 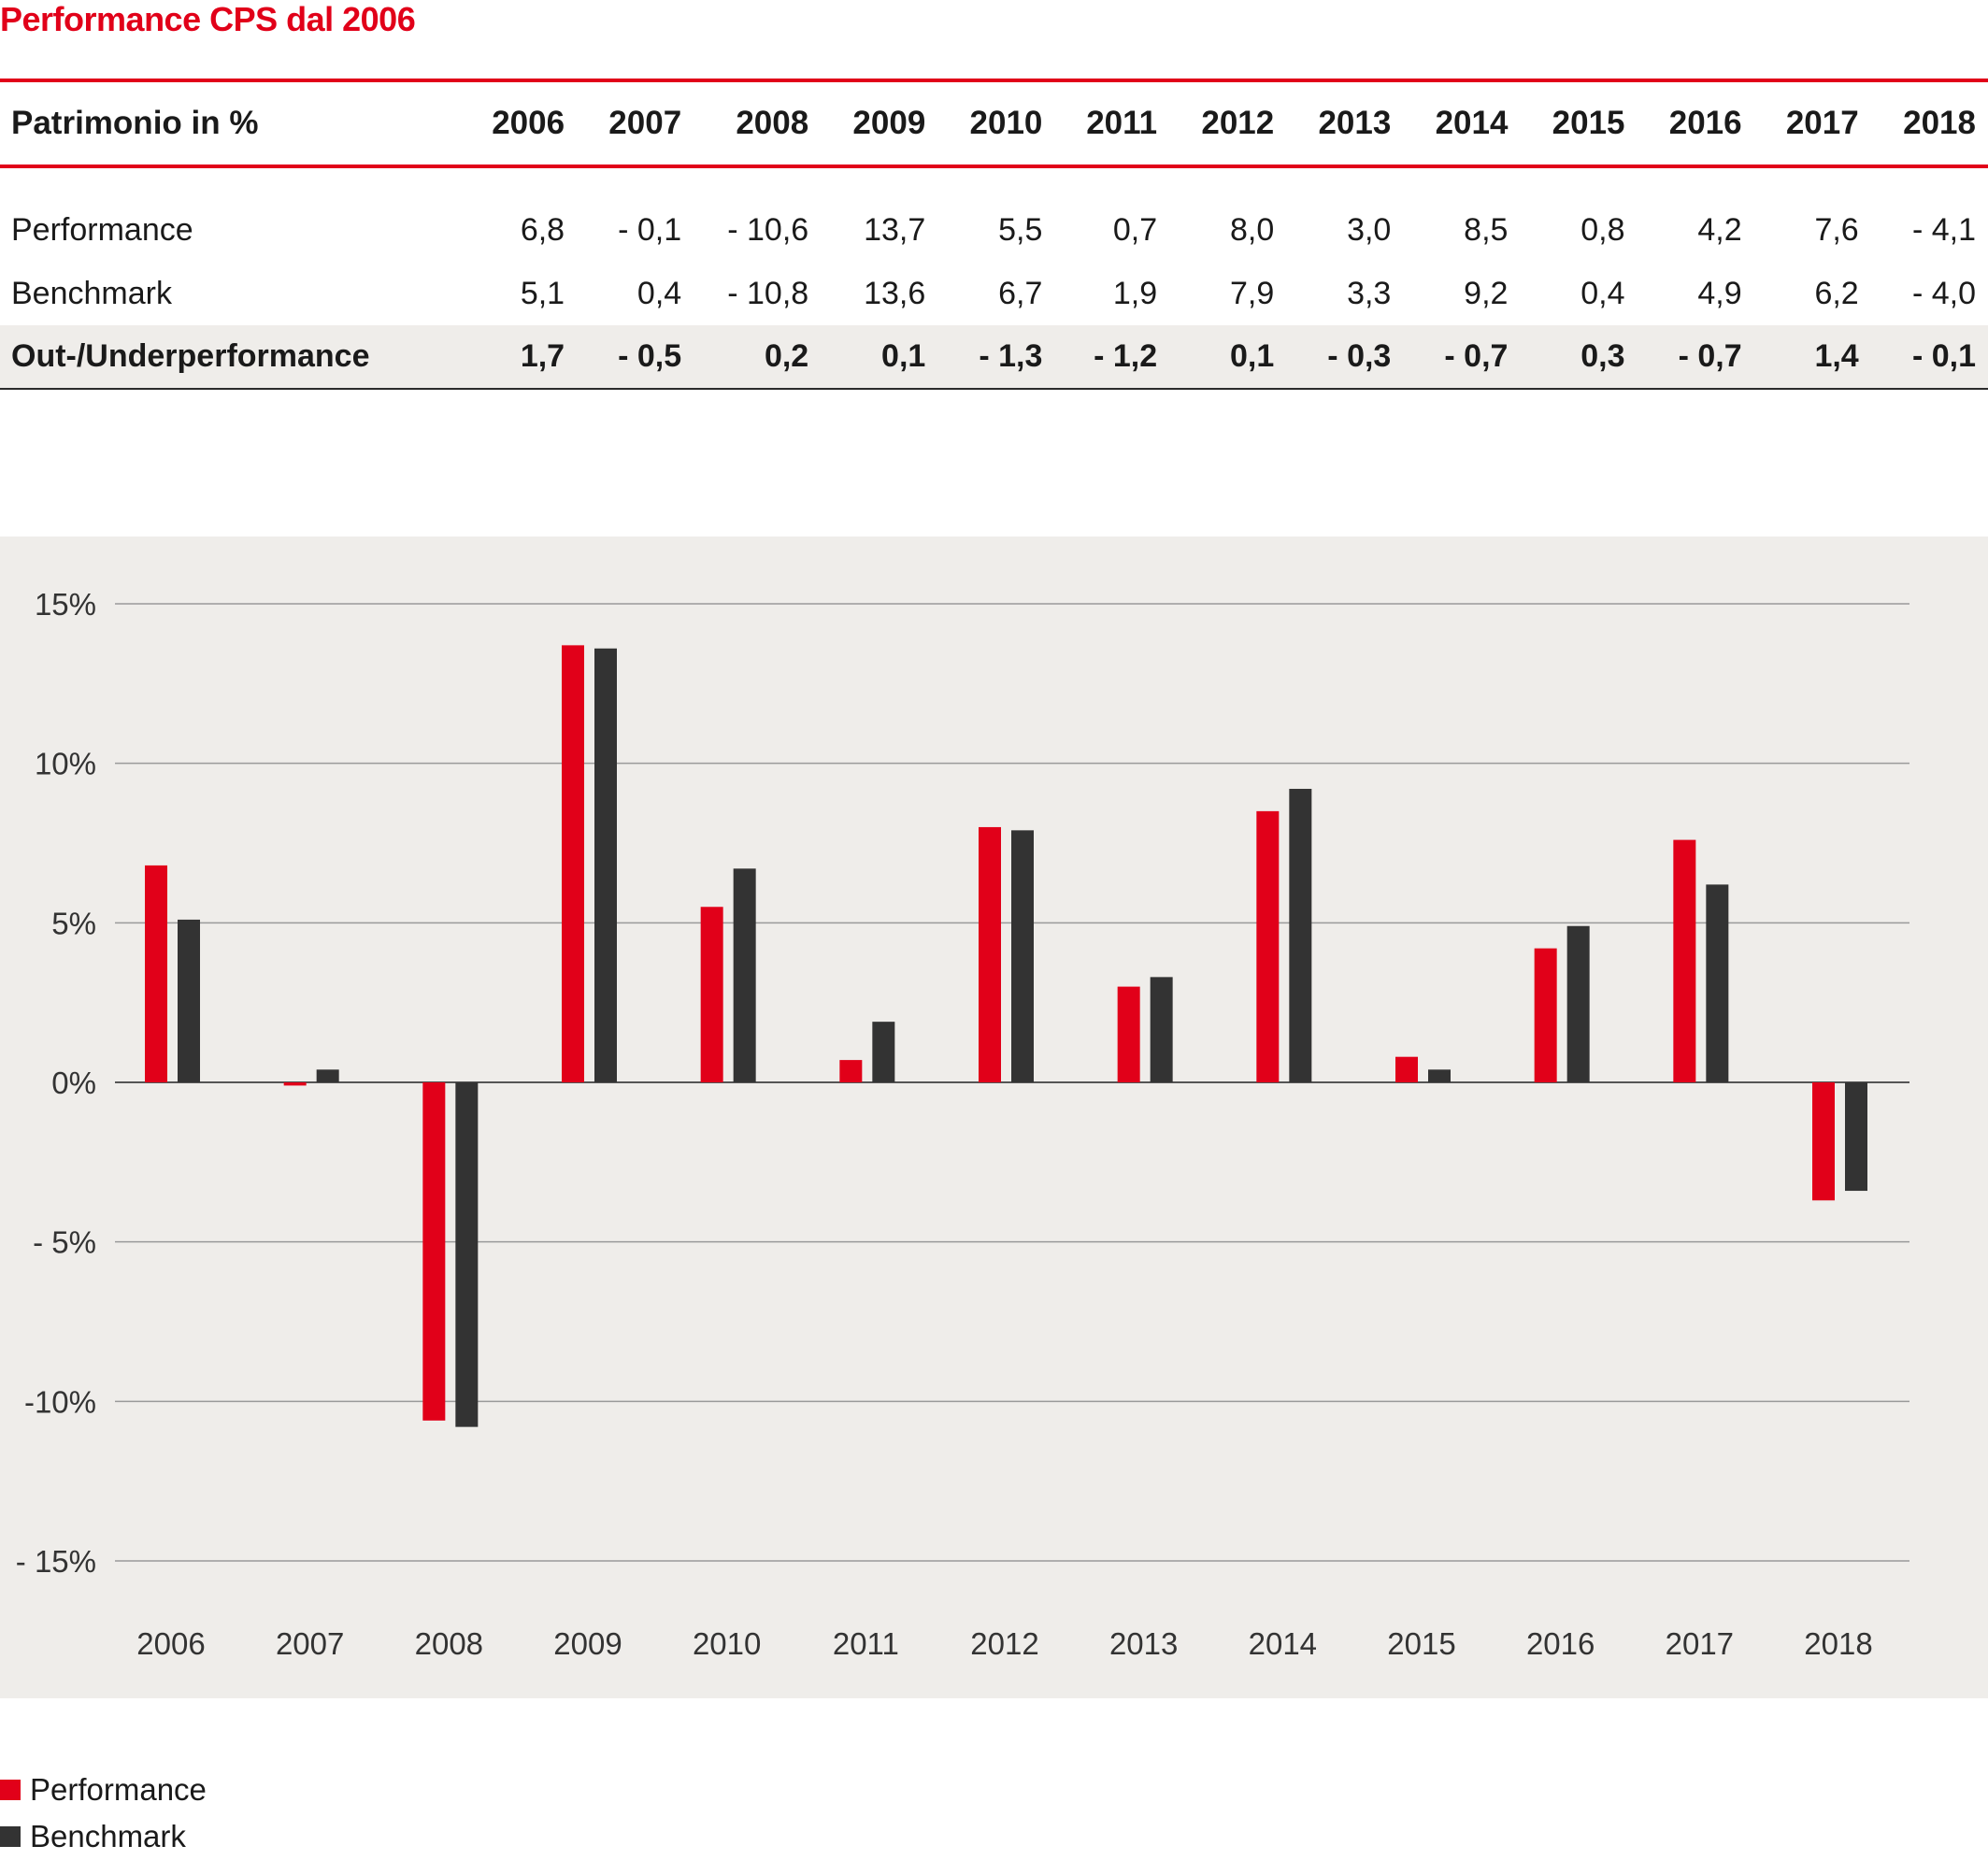 What do you see at coordinates (327, 1075) in the screenshot?
I see `bar-benchmark-2007` at bounding box center [327, 1075].